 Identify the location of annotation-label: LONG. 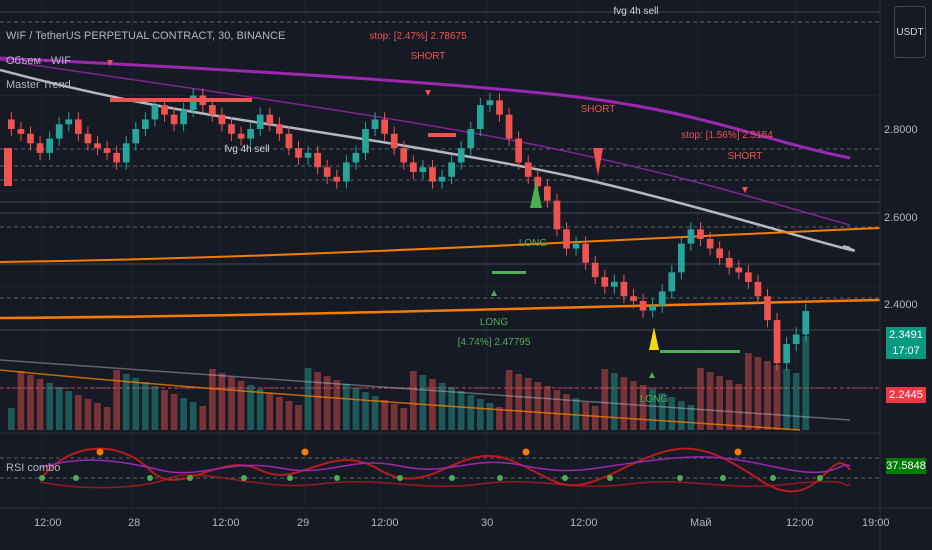
(494, 322).